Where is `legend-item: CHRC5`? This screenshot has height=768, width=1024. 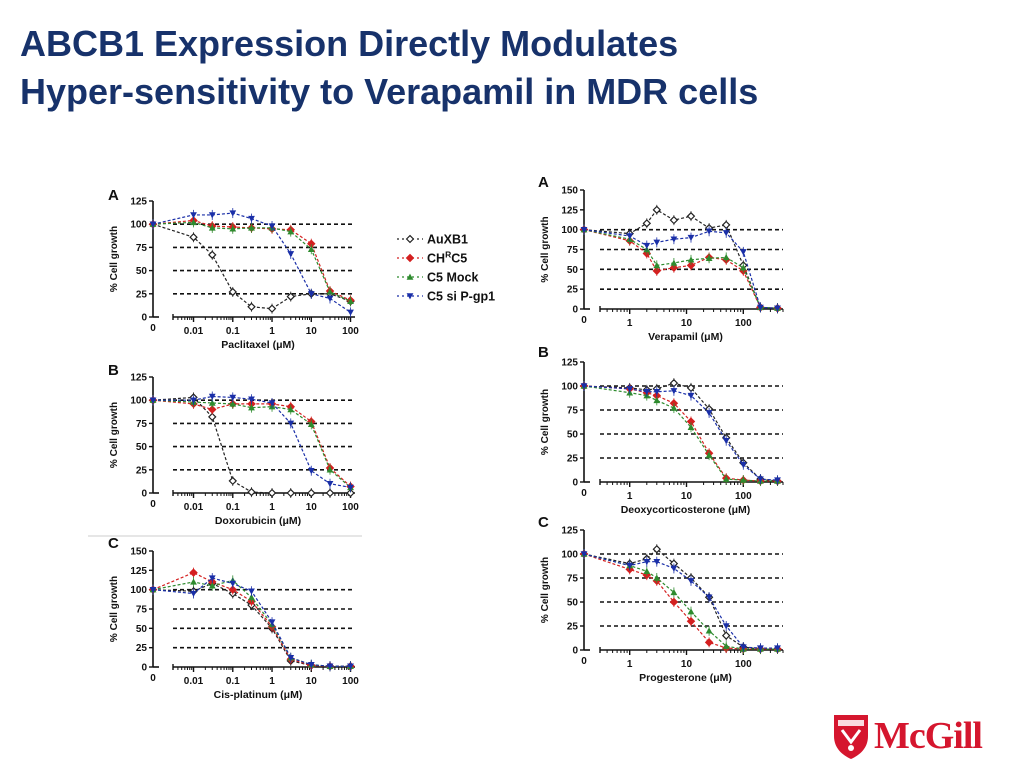 legend-item: CHRC5 is located at coordinates (432, 258).